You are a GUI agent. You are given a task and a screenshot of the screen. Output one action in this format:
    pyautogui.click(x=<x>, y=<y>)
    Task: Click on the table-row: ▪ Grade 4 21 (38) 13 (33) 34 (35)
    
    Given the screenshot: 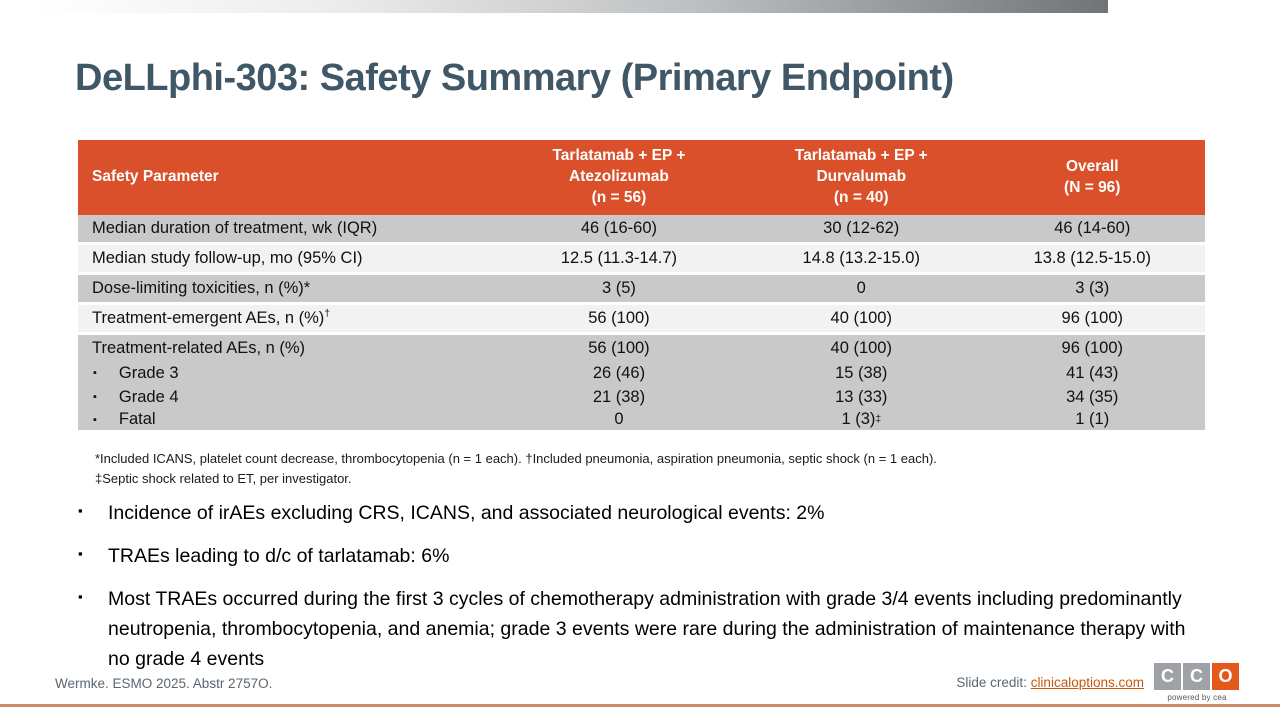 What is the action you would take?
    pyautogui.click(x=641, y=397)
    